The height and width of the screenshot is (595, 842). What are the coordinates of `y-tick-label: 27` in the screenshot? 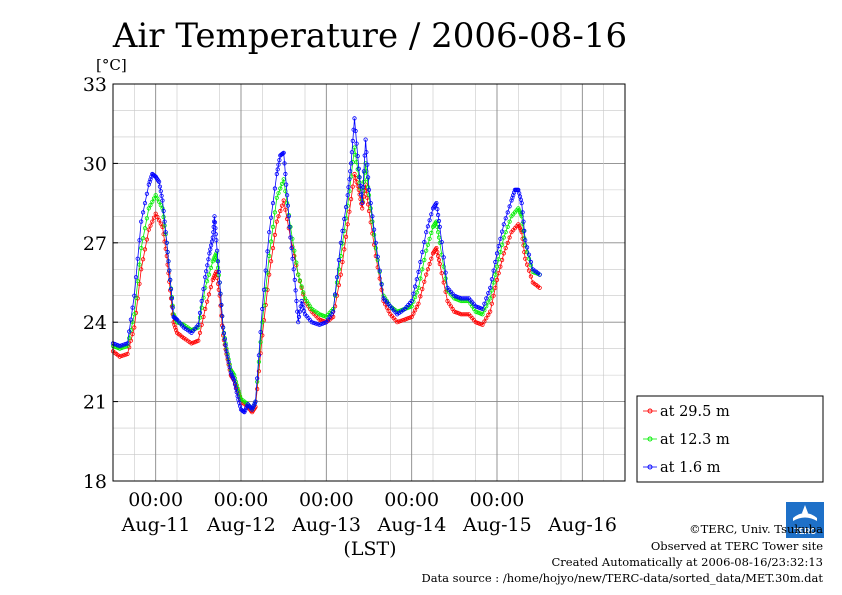 It's located at (95, 244).